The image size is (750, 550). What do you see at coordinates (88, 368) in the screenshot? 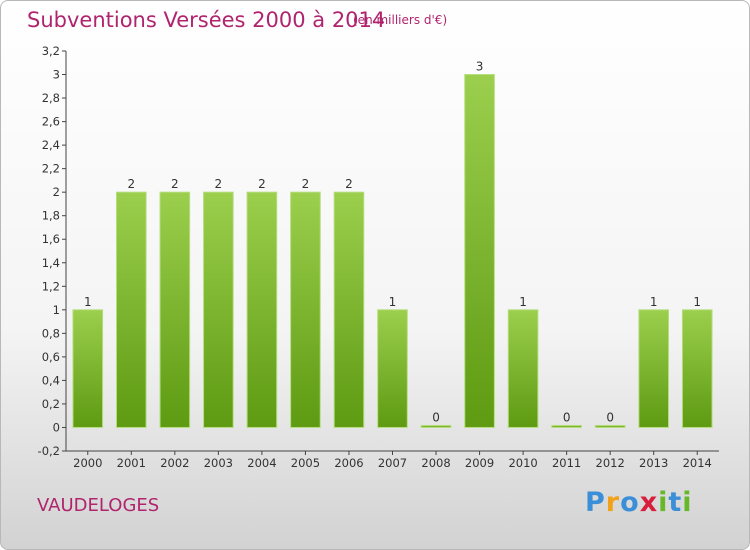
I see `bar-2000` at bounding box center [88, 368].